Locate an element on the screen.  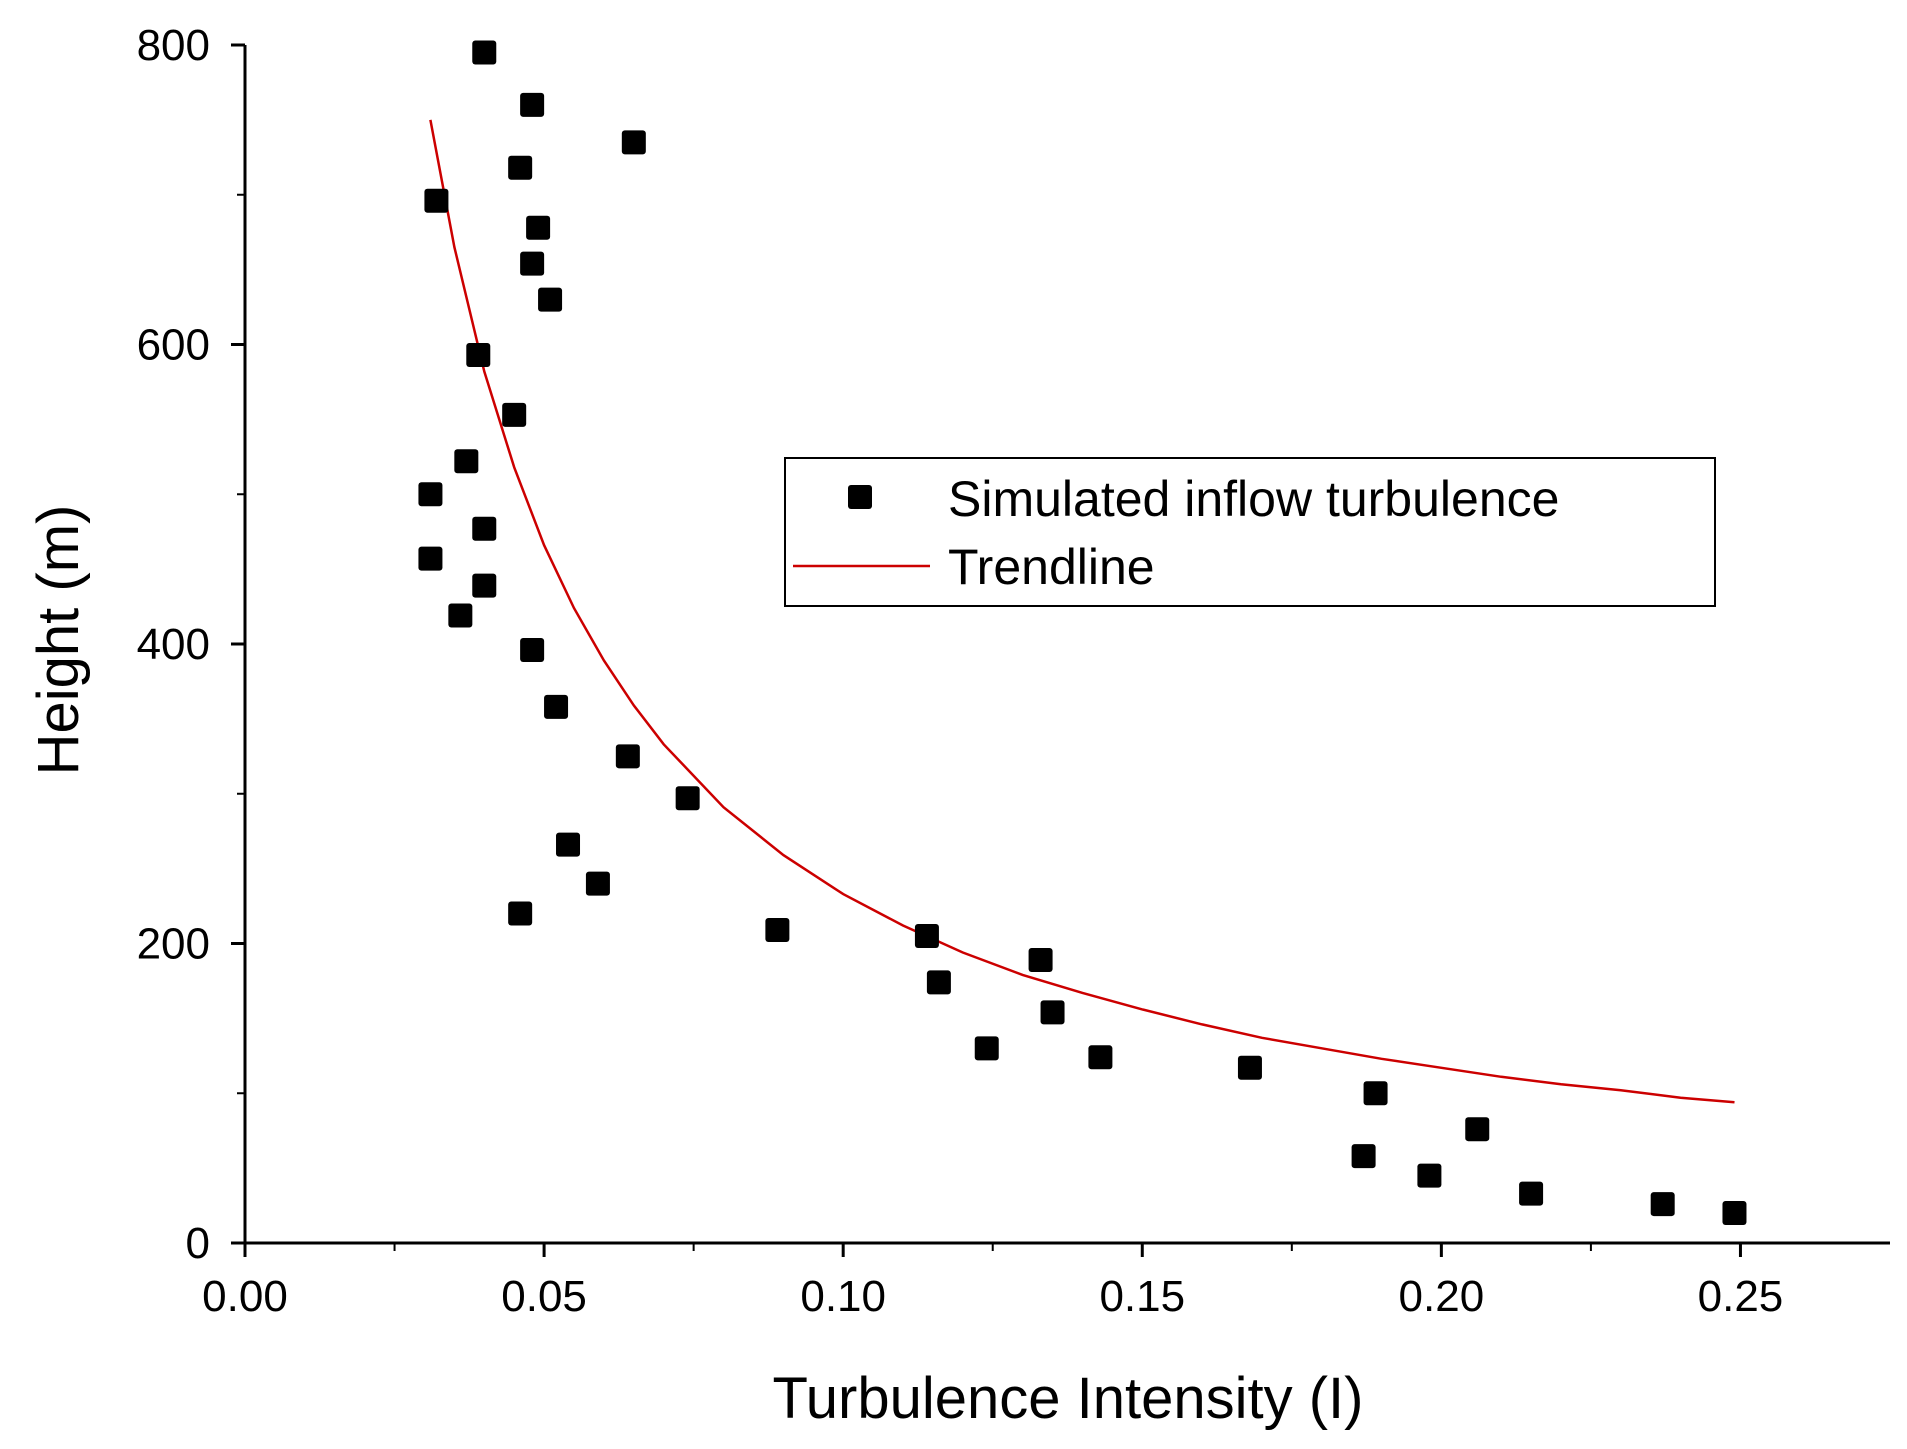
y-tick-label: 400 is located at coordinates (173, 644).